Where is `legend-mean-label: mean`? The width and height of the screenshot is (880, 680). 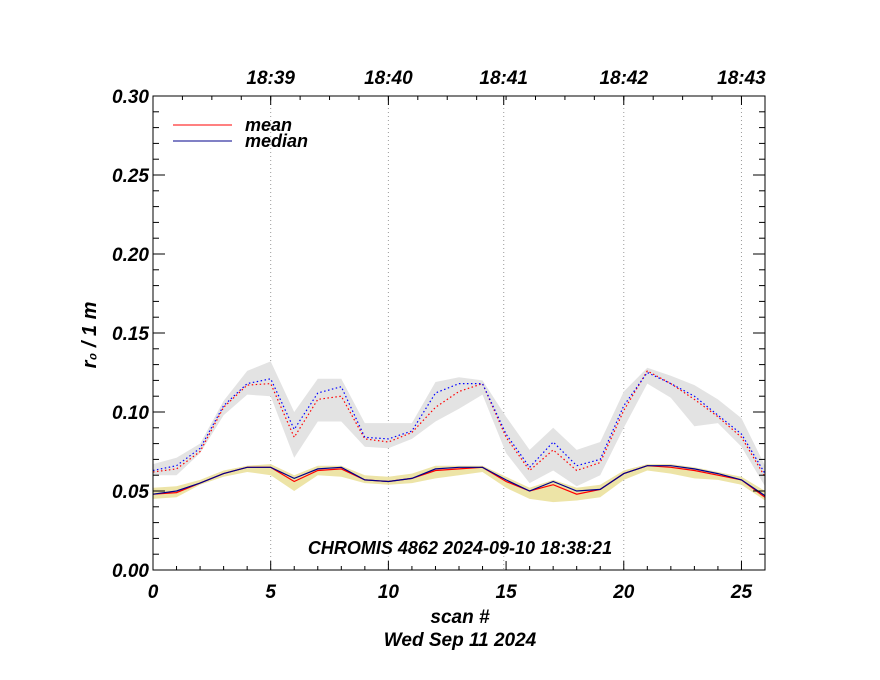
legend-mean-label: mean is located at coordinates (268, 125).